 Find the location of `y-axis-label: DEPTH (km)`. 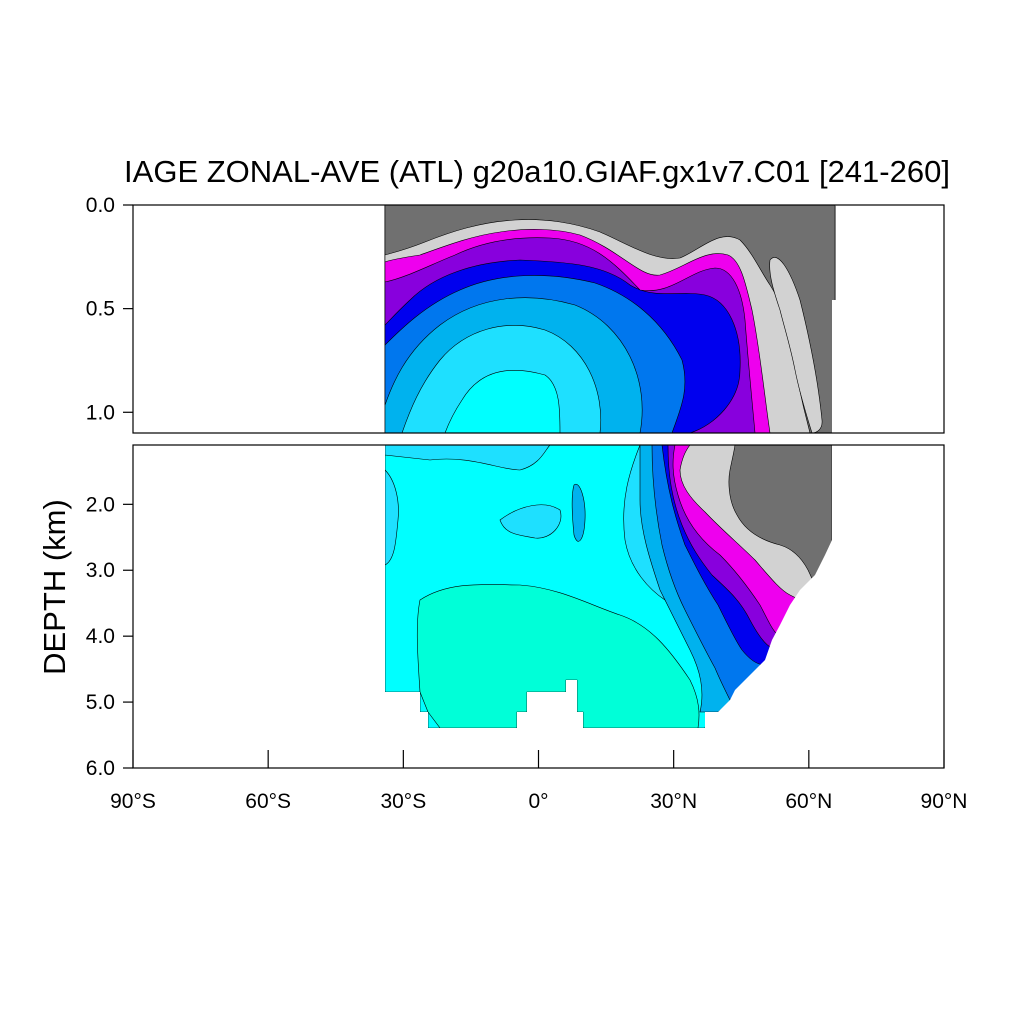

y-axis-label: DEPTH (km) is located at coordinates (54, 587).